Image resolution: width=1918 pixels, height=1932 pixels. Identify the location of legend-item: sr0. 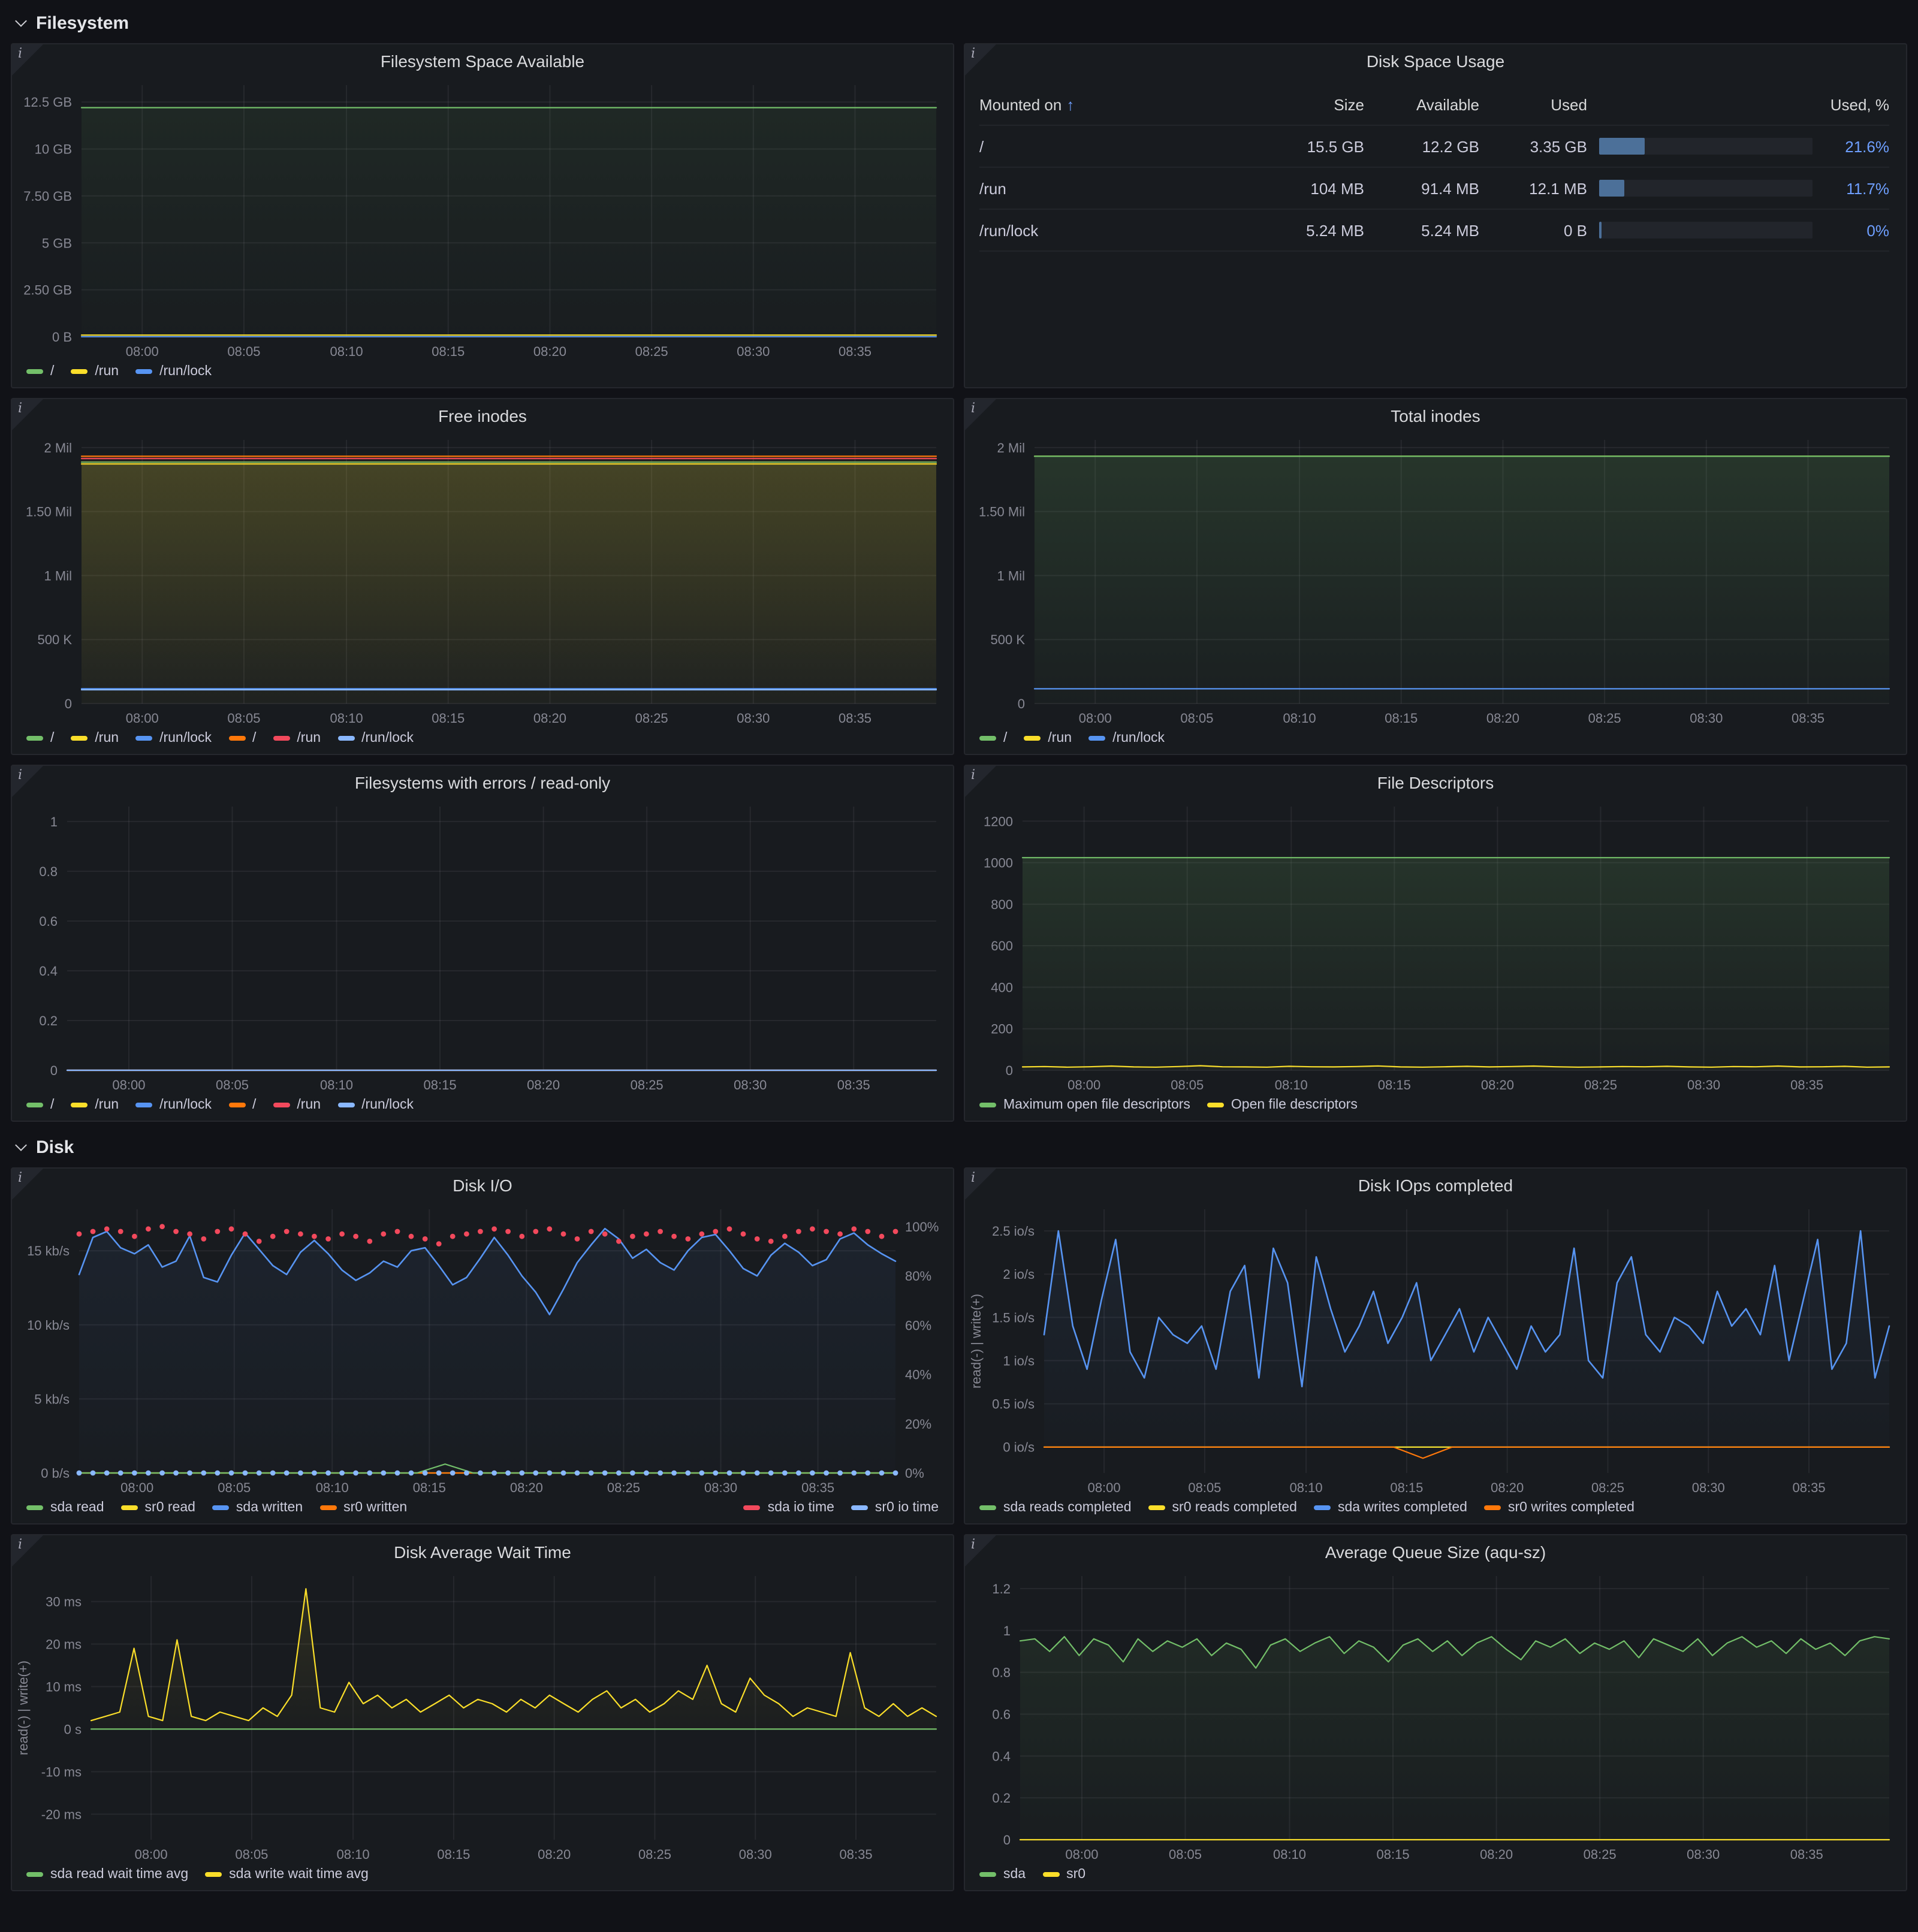
(1063, 1874).